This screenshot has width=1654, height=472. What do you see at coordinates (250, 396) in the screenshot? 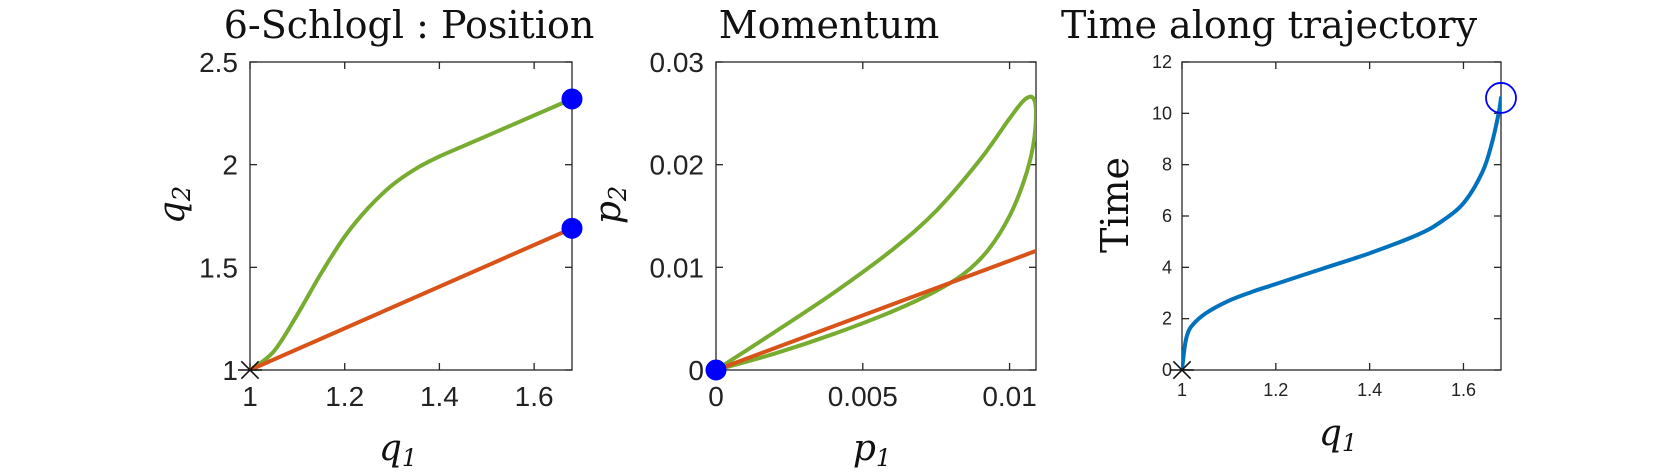
I see `position-xtick-label: 1` at bounding box center [250, 396].